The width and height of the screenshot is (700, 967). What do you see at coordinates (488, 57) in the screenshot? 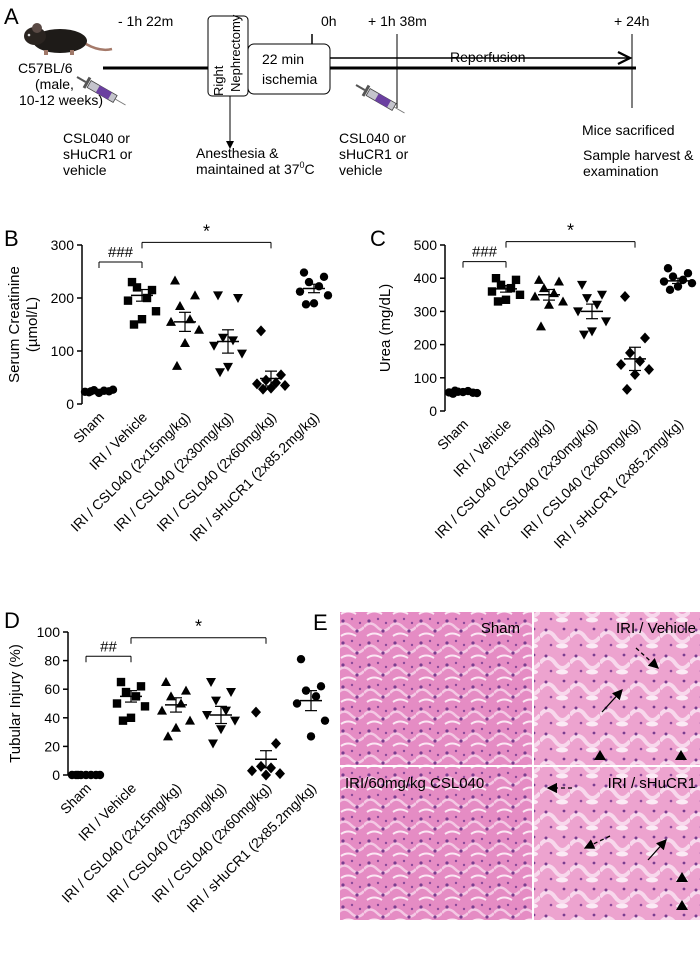
I see `reperfusion-label: Reperfusion` at bounding box center [488, 57].